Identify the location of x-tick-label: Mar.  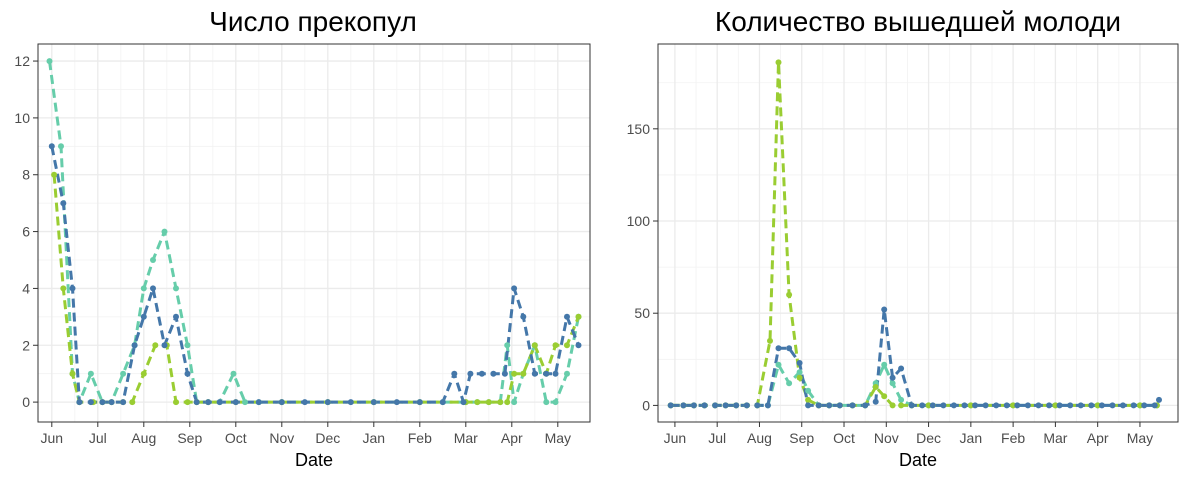
(1055, 438).